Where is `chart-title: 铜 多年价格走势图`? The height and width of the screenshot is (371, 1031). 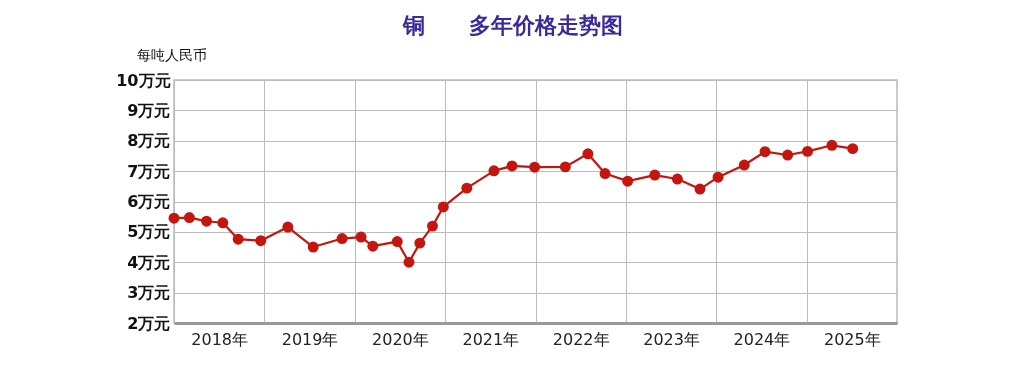 chart-title: 铜 多年价格走势图 is located at coordinates (512, 25).